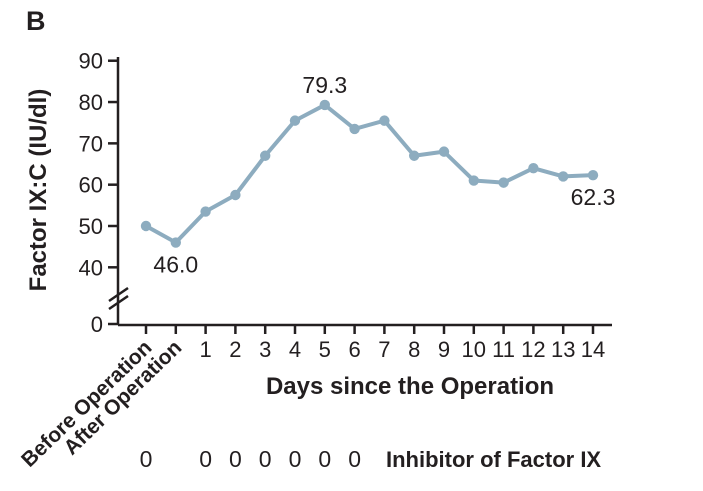 This screenshot has height=491, width=703. Describe the element at coordinates (324, 85) in the screenshot. I see `point-label: 79.3` at that location.